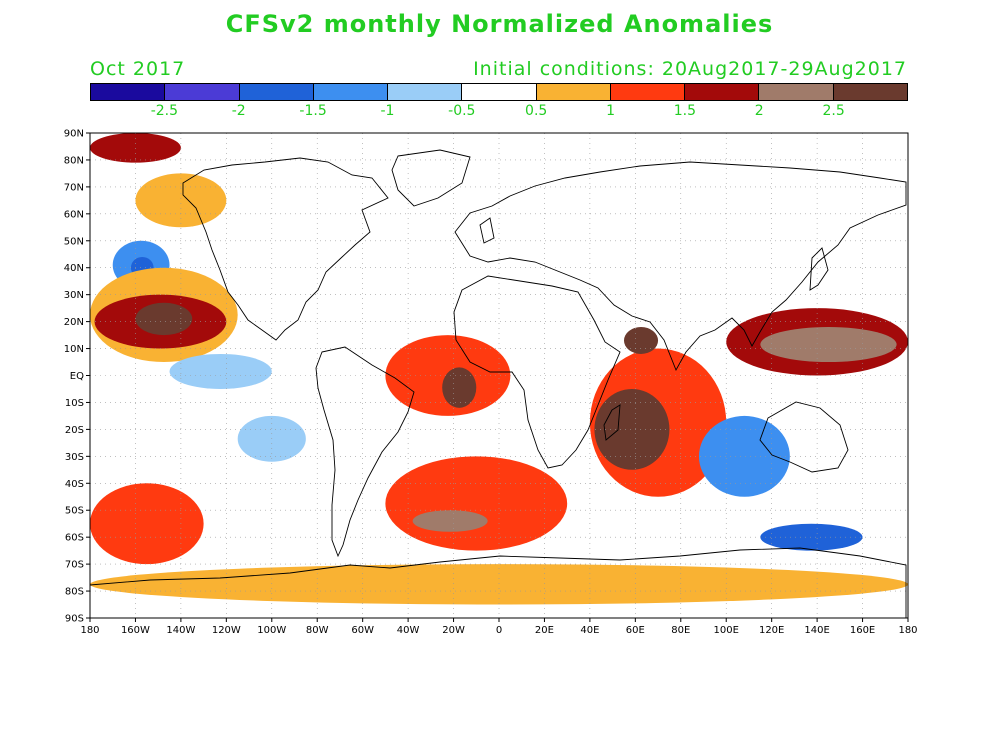 The height and width of the screenshot is (750, 999). I want to click on colorbar-tick-label: 1, so click(610, 111).